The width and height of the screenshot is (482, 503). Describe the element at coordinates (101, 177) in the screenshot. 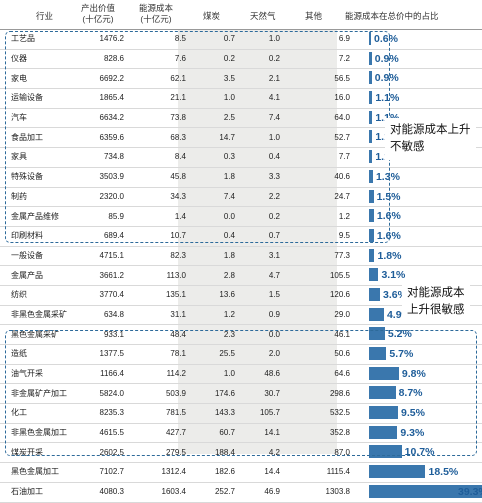

I see `cell-output: 3503.9` at that location.